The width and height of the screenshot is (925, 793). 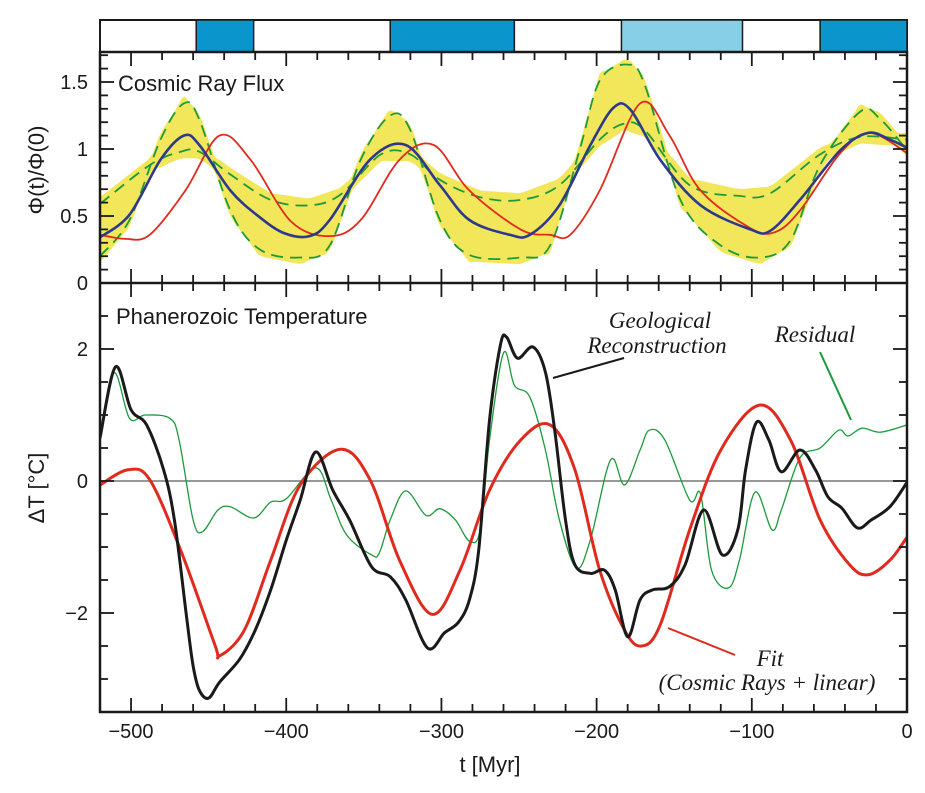 I want to click on y-tick-label-temperature: −2, so click(x=76, y=614).